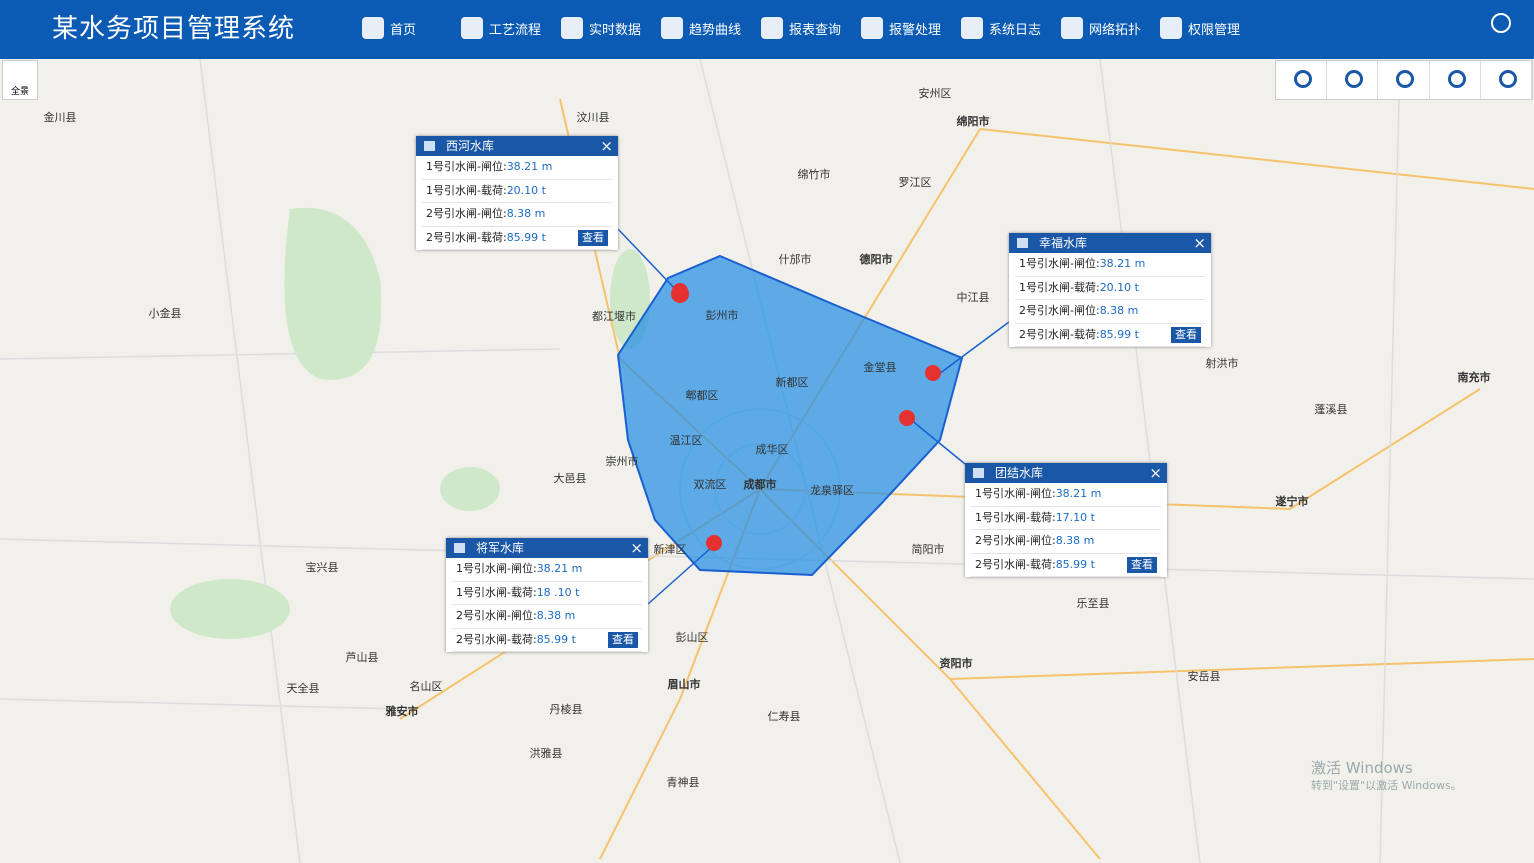 This screenshot has width=1534, height=863. I want to click on tool-polygon, so click(1507, 80).